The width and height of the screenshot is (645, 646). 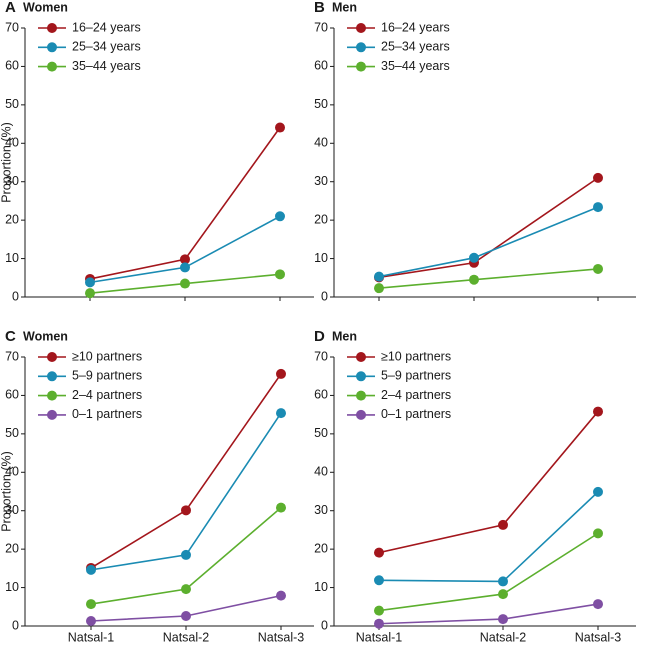 What do you see at coordinates (106, 47) in the screenshot?
I see `legend-label: 25–34 years` at bounding box center [106, 47].